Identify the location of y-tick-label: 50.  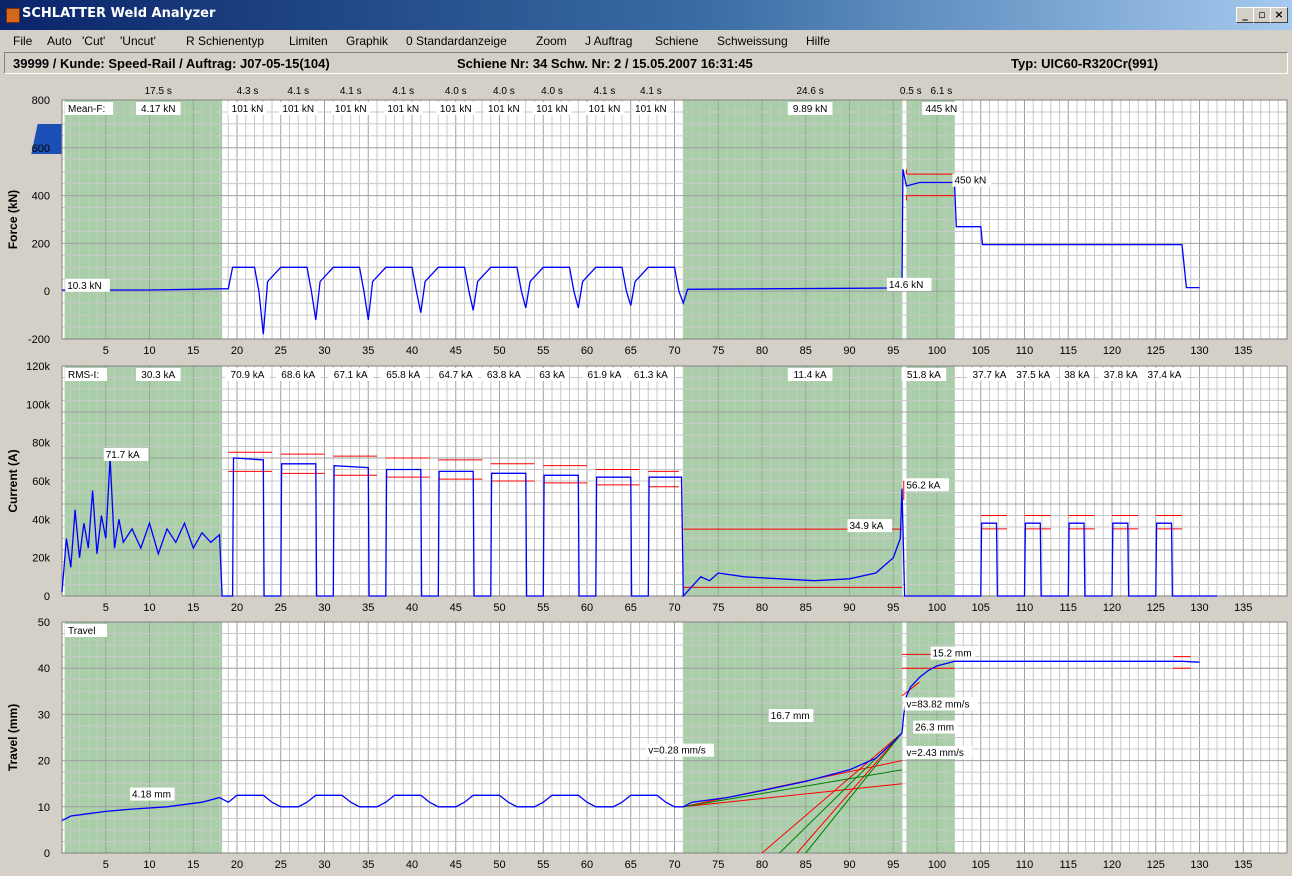
(44, 623).